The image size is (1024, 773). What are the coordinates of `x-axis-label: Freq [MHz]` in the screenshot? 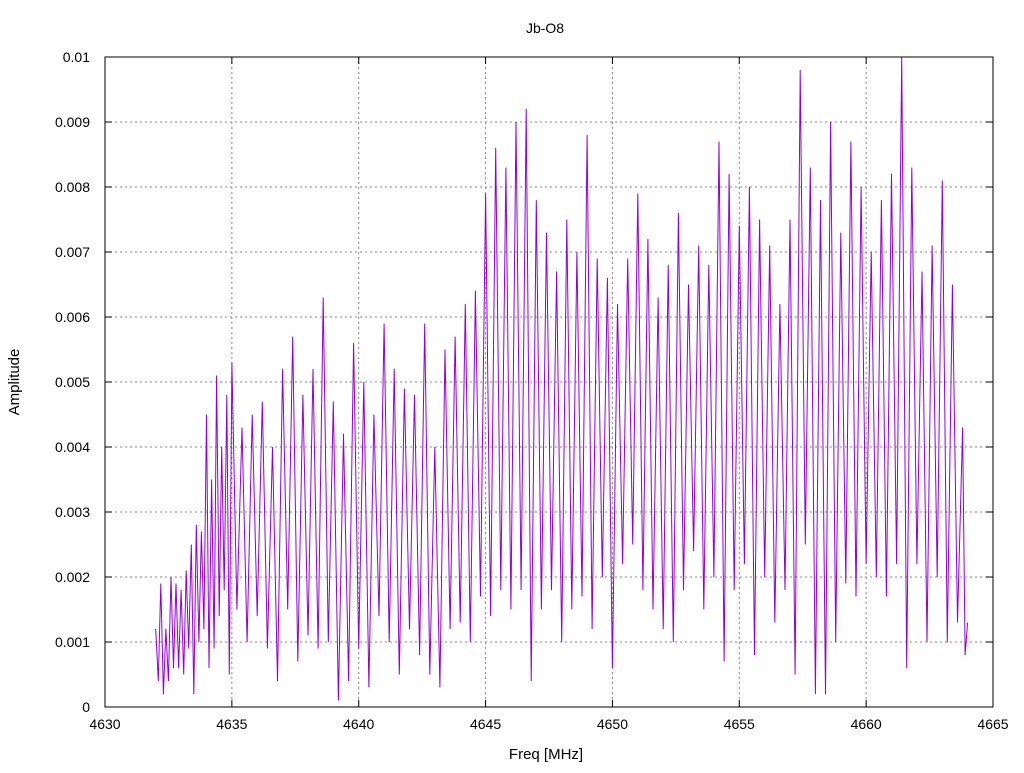 It's located at (546, 754).